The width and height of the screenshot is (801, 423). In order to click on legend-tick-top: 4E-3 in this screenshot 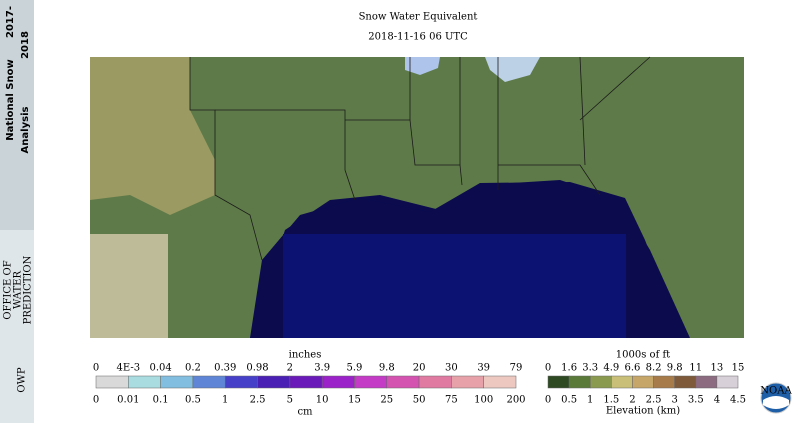, I will do `click(129, 368)`.